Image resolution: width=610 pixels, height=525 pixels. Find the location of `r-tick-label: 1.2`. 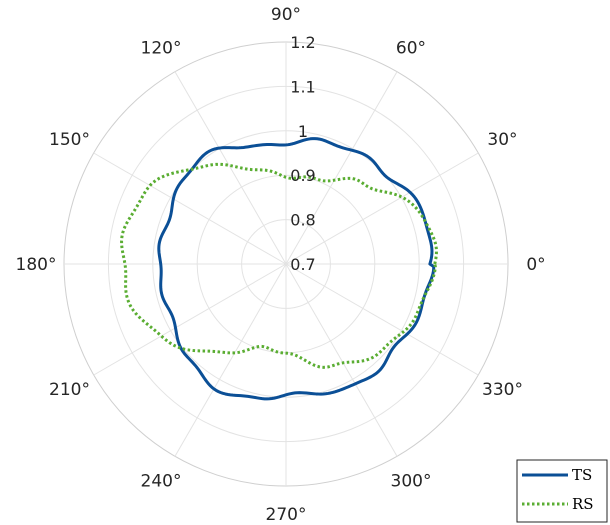

r-tick-label: 1.2 is located at coordinates (302, 42).